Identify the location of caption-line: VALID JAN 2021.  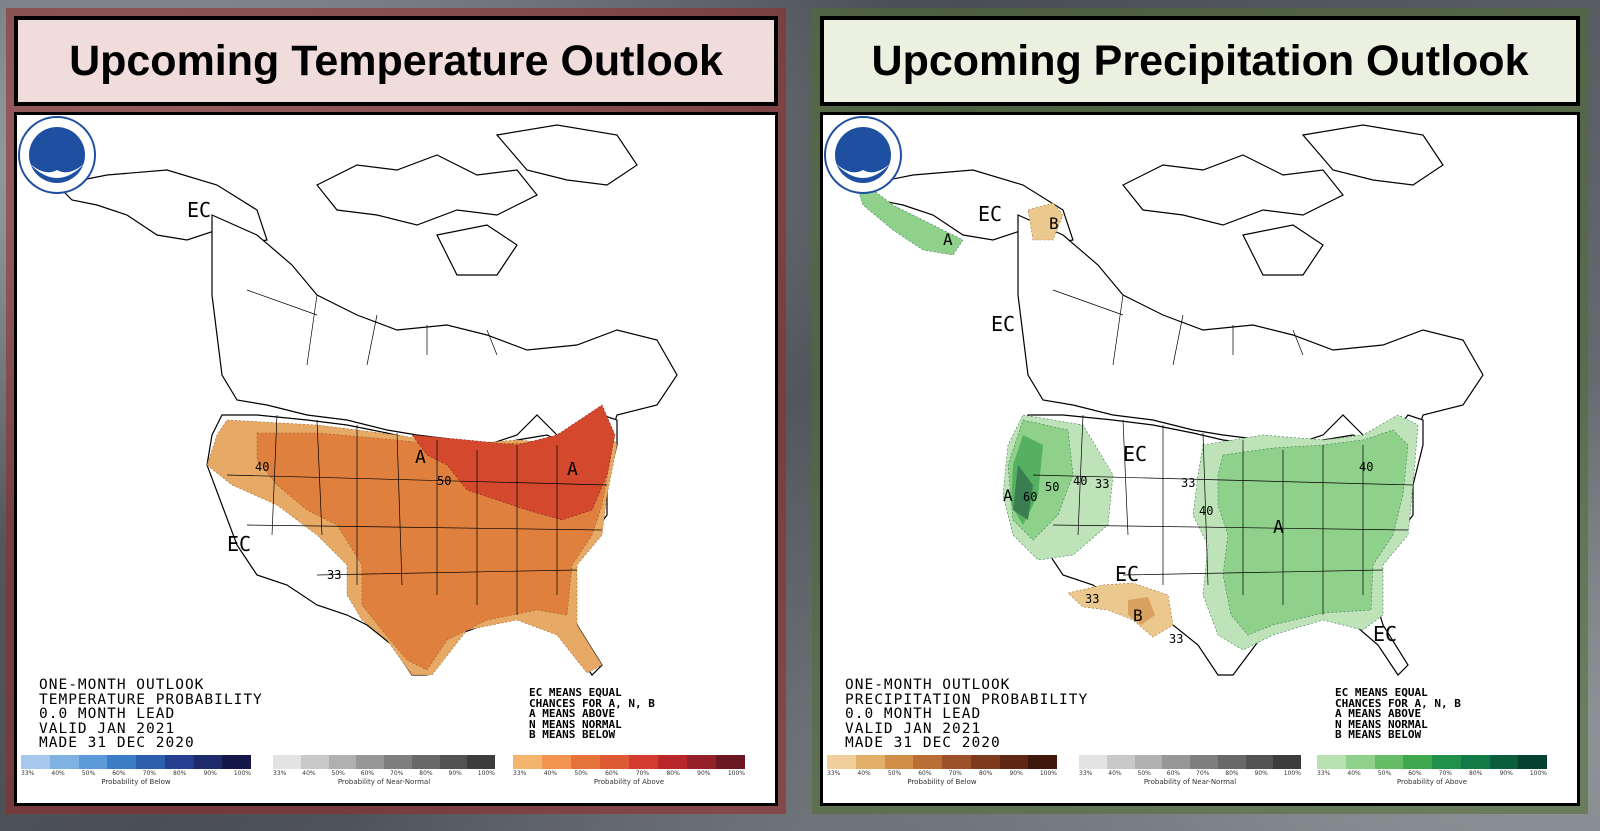
(107, 728).